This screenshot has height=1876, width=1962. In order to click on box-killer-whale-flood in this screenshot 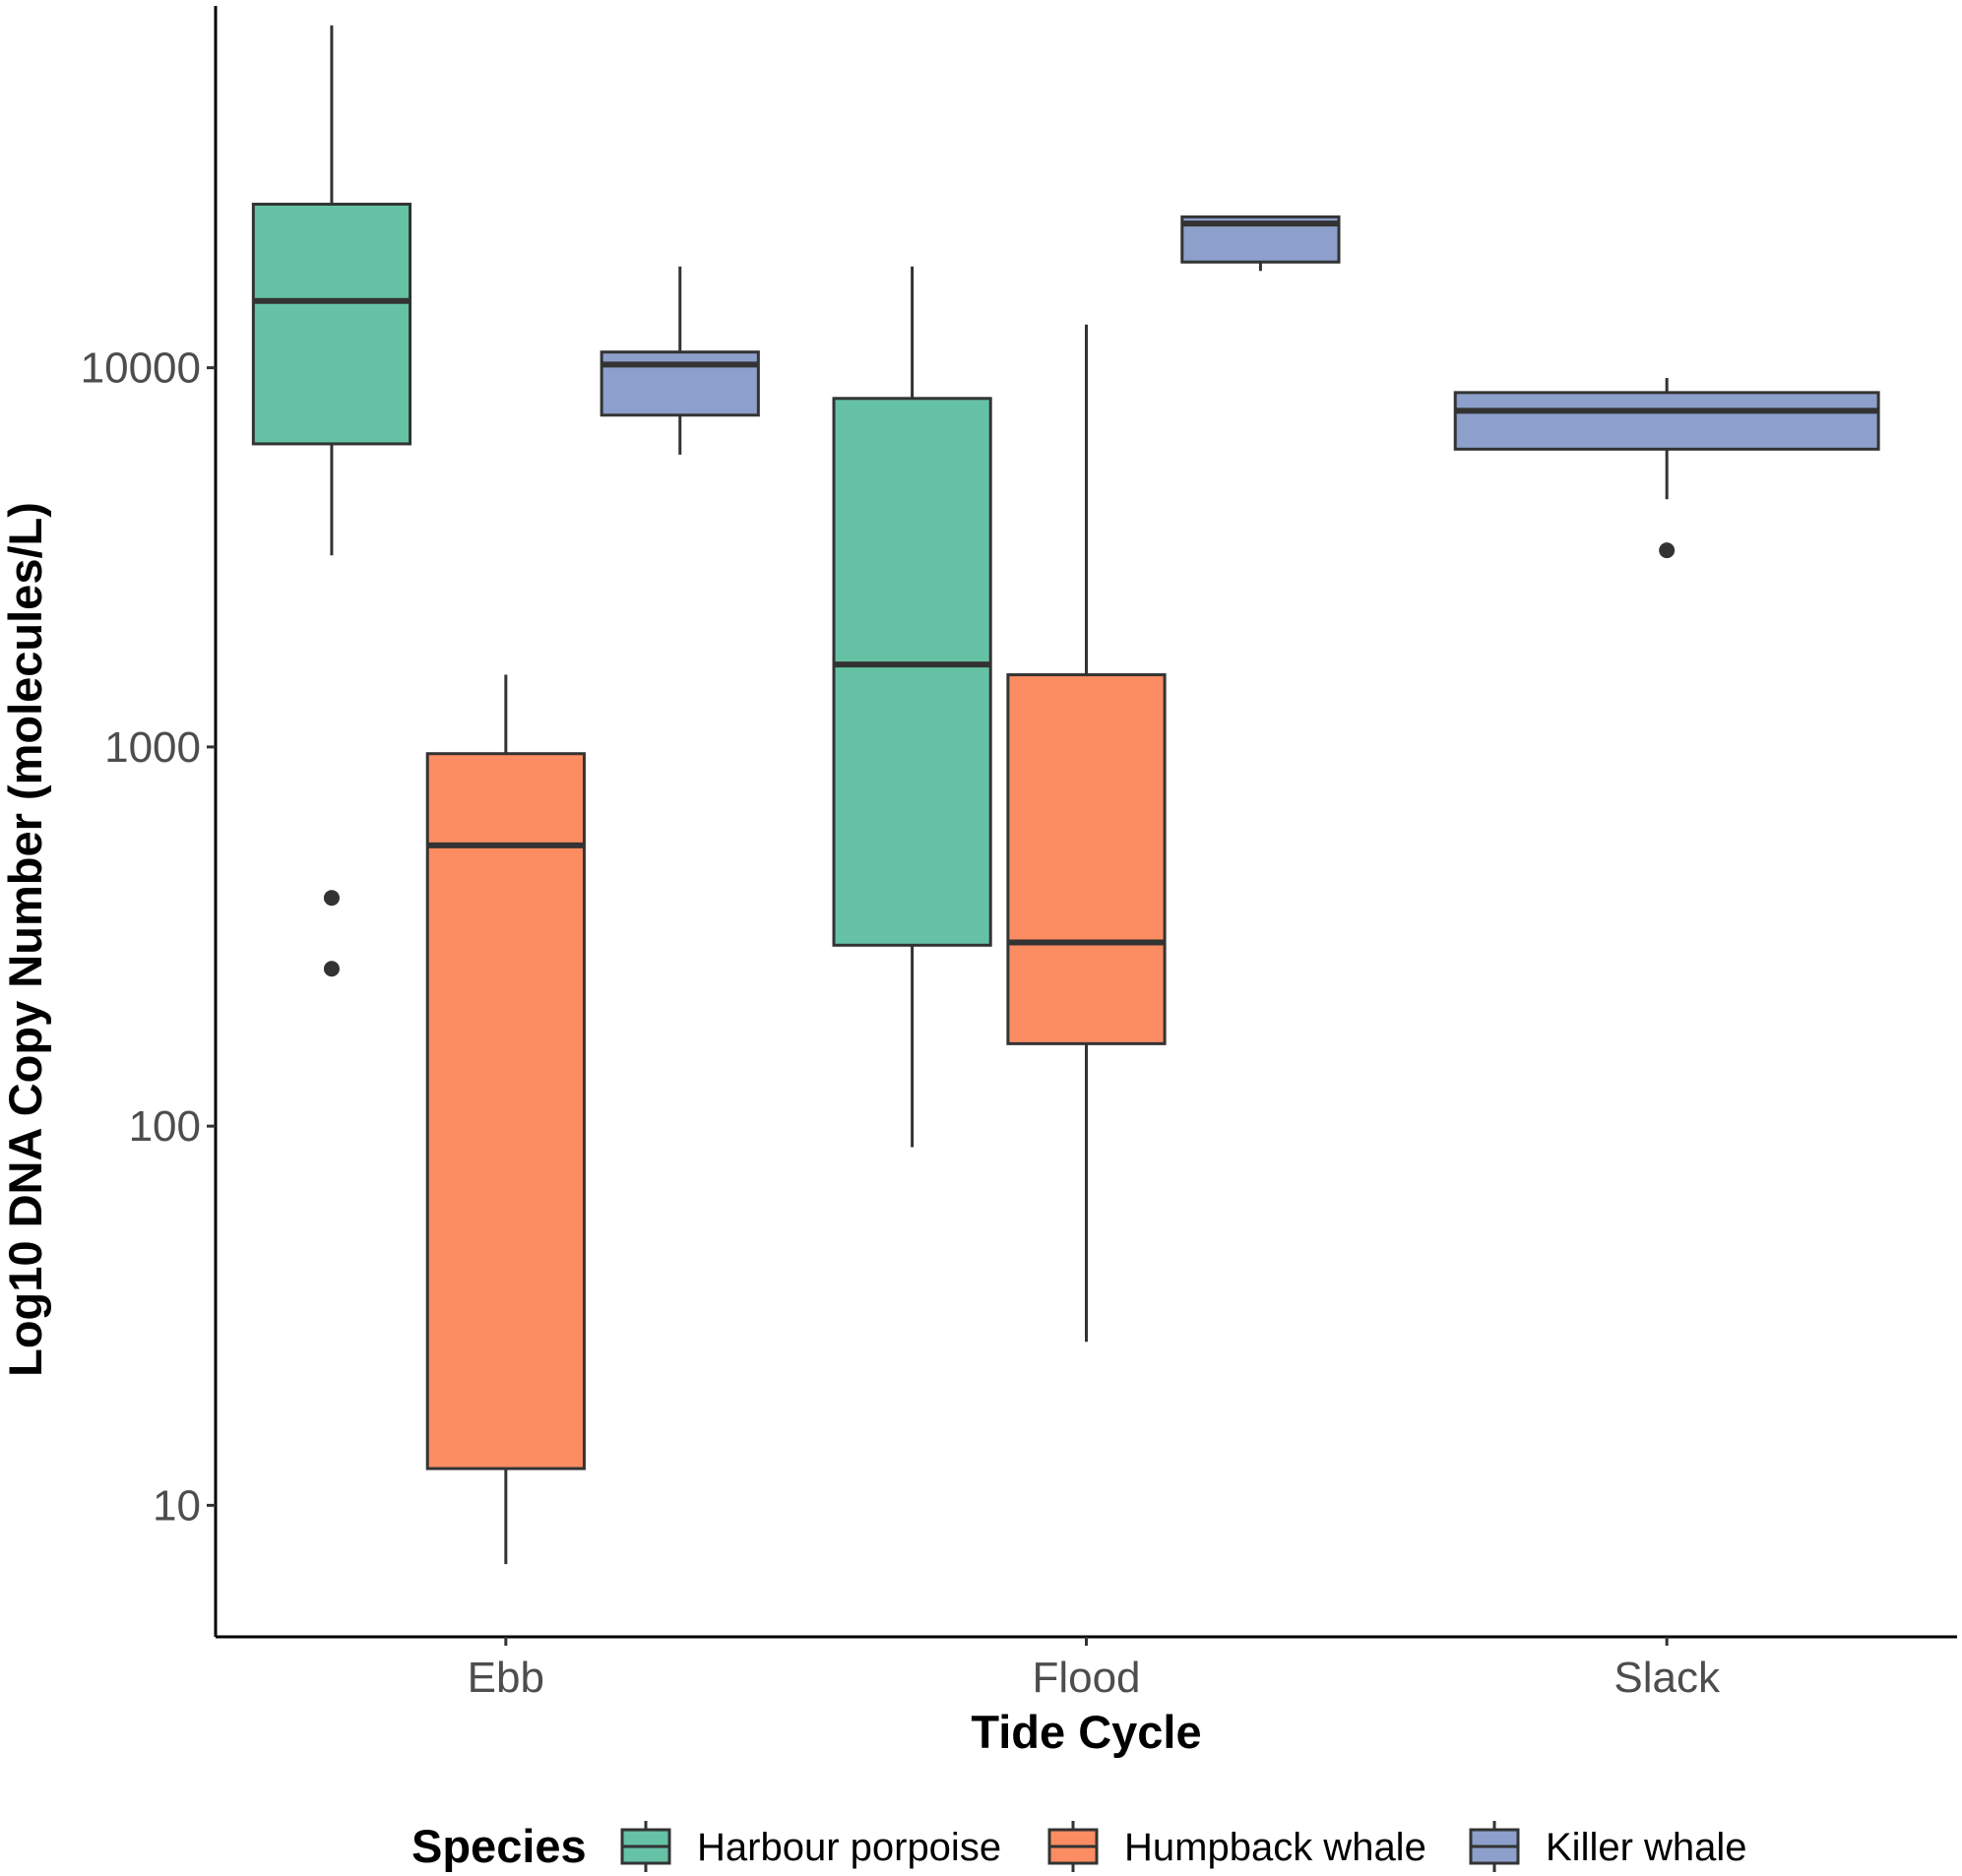, I will do `click(1260, 243)`.